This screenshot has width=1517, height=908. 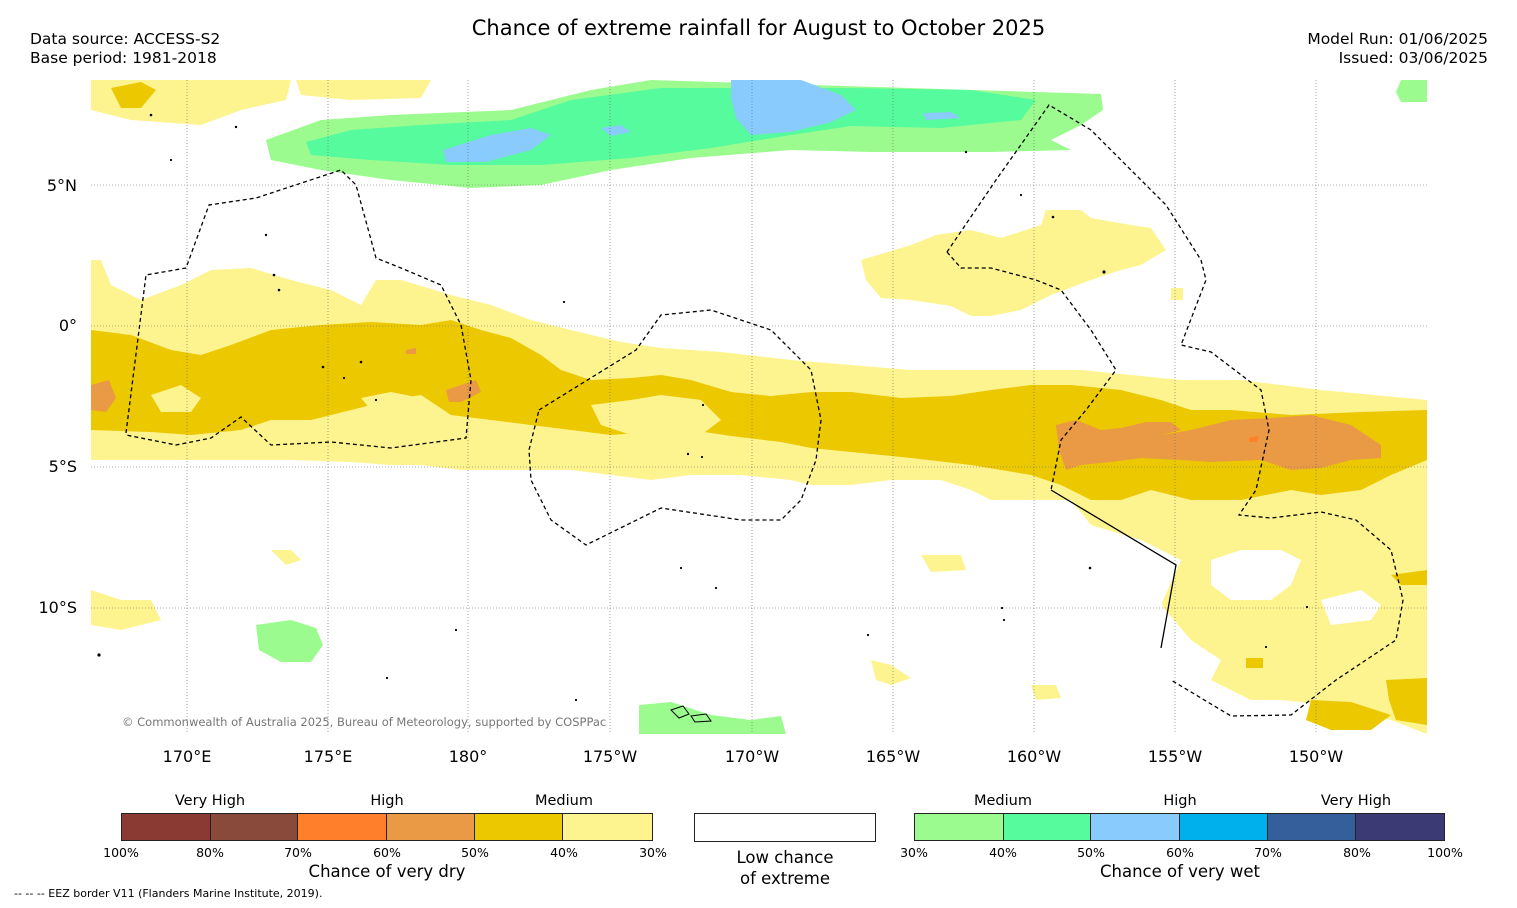 What do you see at coordinates (1316, 756) in the screenshot?
I see `lon-label-150w: 150°W` at bounding box center [1316, 756].